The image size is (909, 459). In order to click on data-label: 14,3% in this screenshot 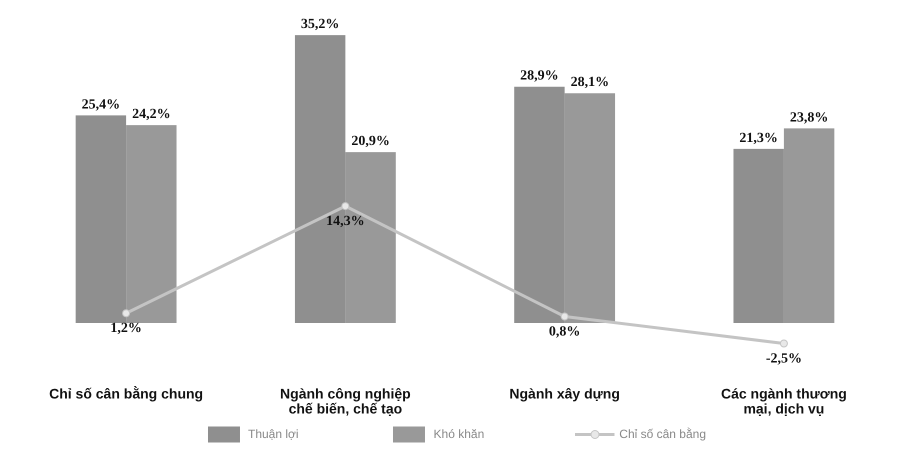, I will do `click(345, 222)`.